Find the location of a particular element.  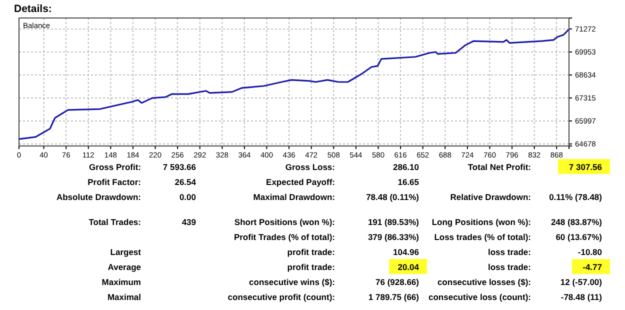

text: Largest is located at coordinates (126, 252).